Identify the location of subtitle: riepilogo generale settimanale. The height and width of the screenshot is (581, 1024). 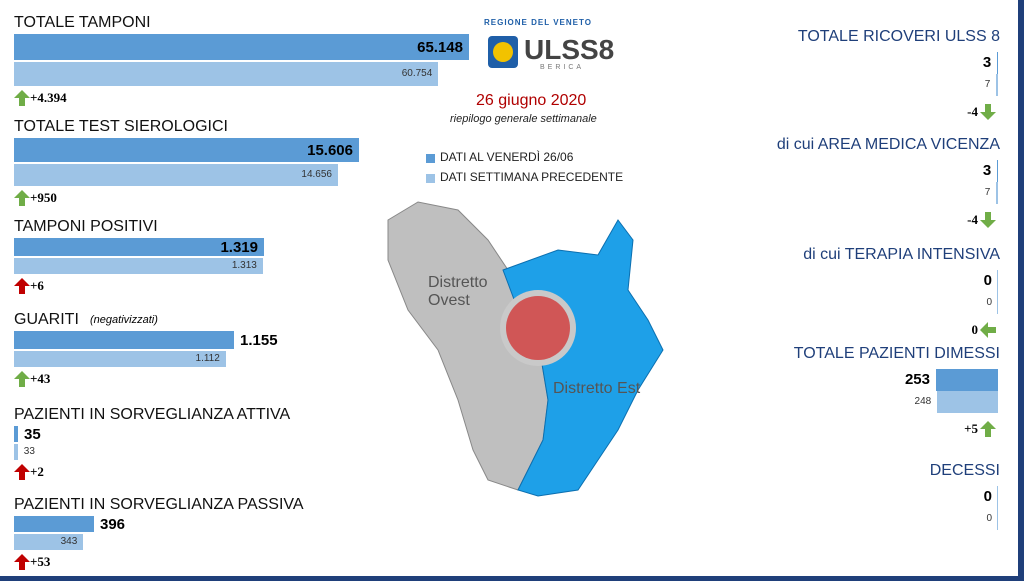
(523, 119).